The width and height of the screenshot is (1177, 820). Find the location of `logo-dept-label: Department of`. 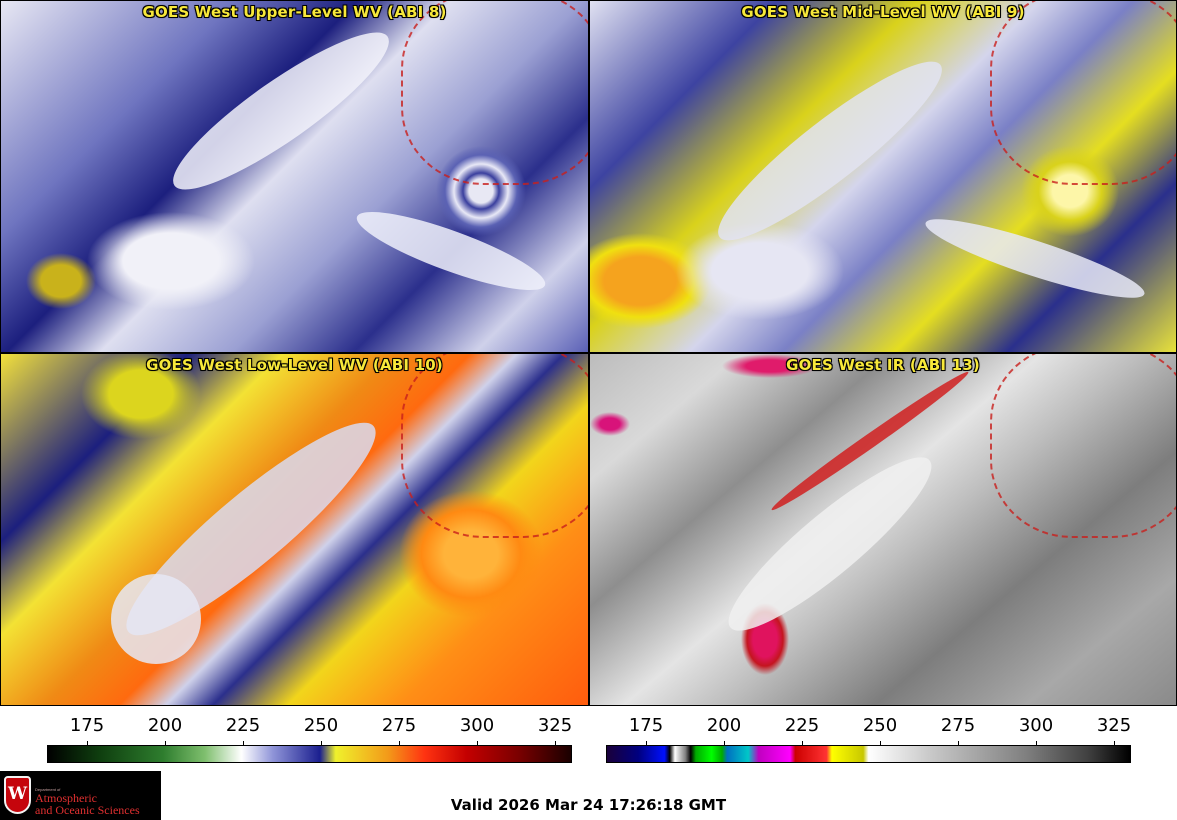

logo-dept-label: Department of is located at coordinates (48, 789).